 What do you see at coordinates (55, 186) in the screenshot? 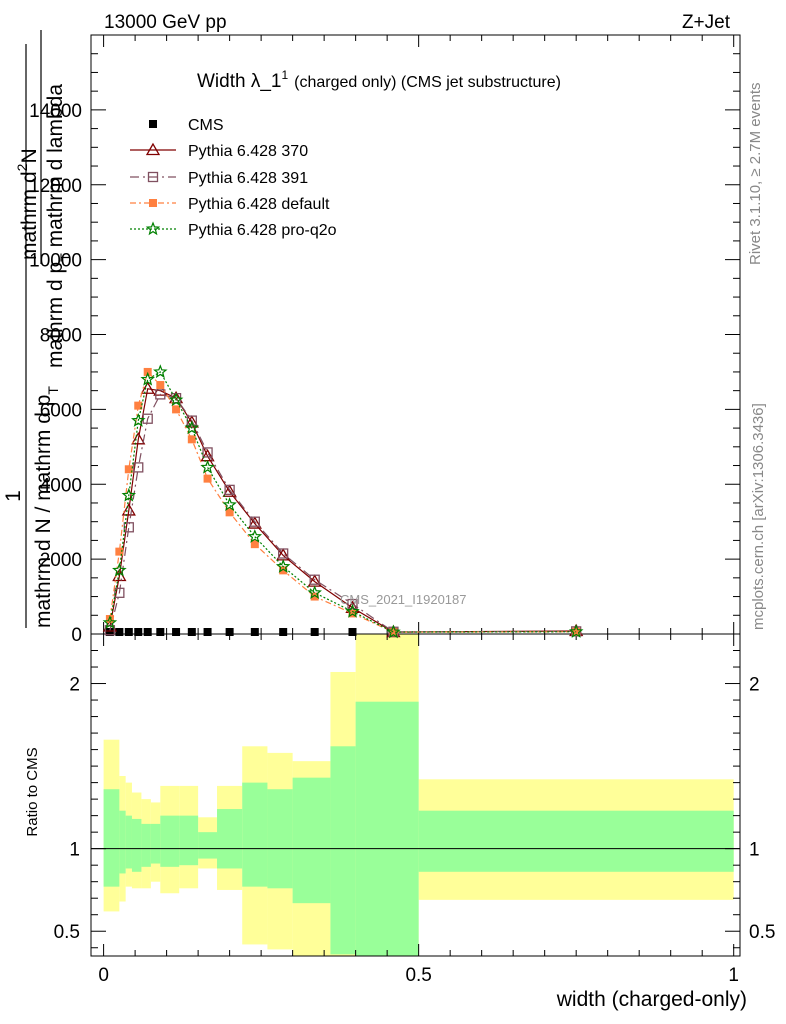
I see `y-tick-label: 12000` at bounding box center [55, 186].